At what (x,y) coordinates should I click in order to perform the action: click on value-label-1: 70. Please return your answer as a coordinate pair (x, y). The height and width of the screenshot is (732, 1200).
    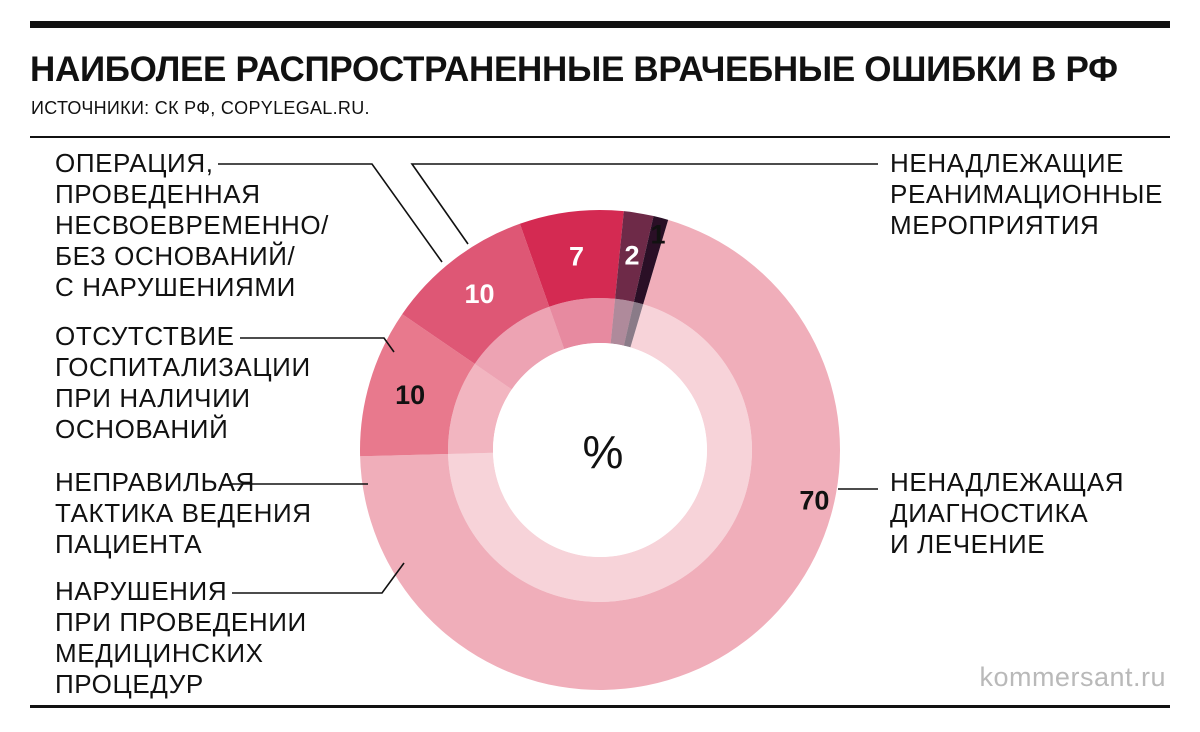
    Looking at the image, I should click on (814, 500).